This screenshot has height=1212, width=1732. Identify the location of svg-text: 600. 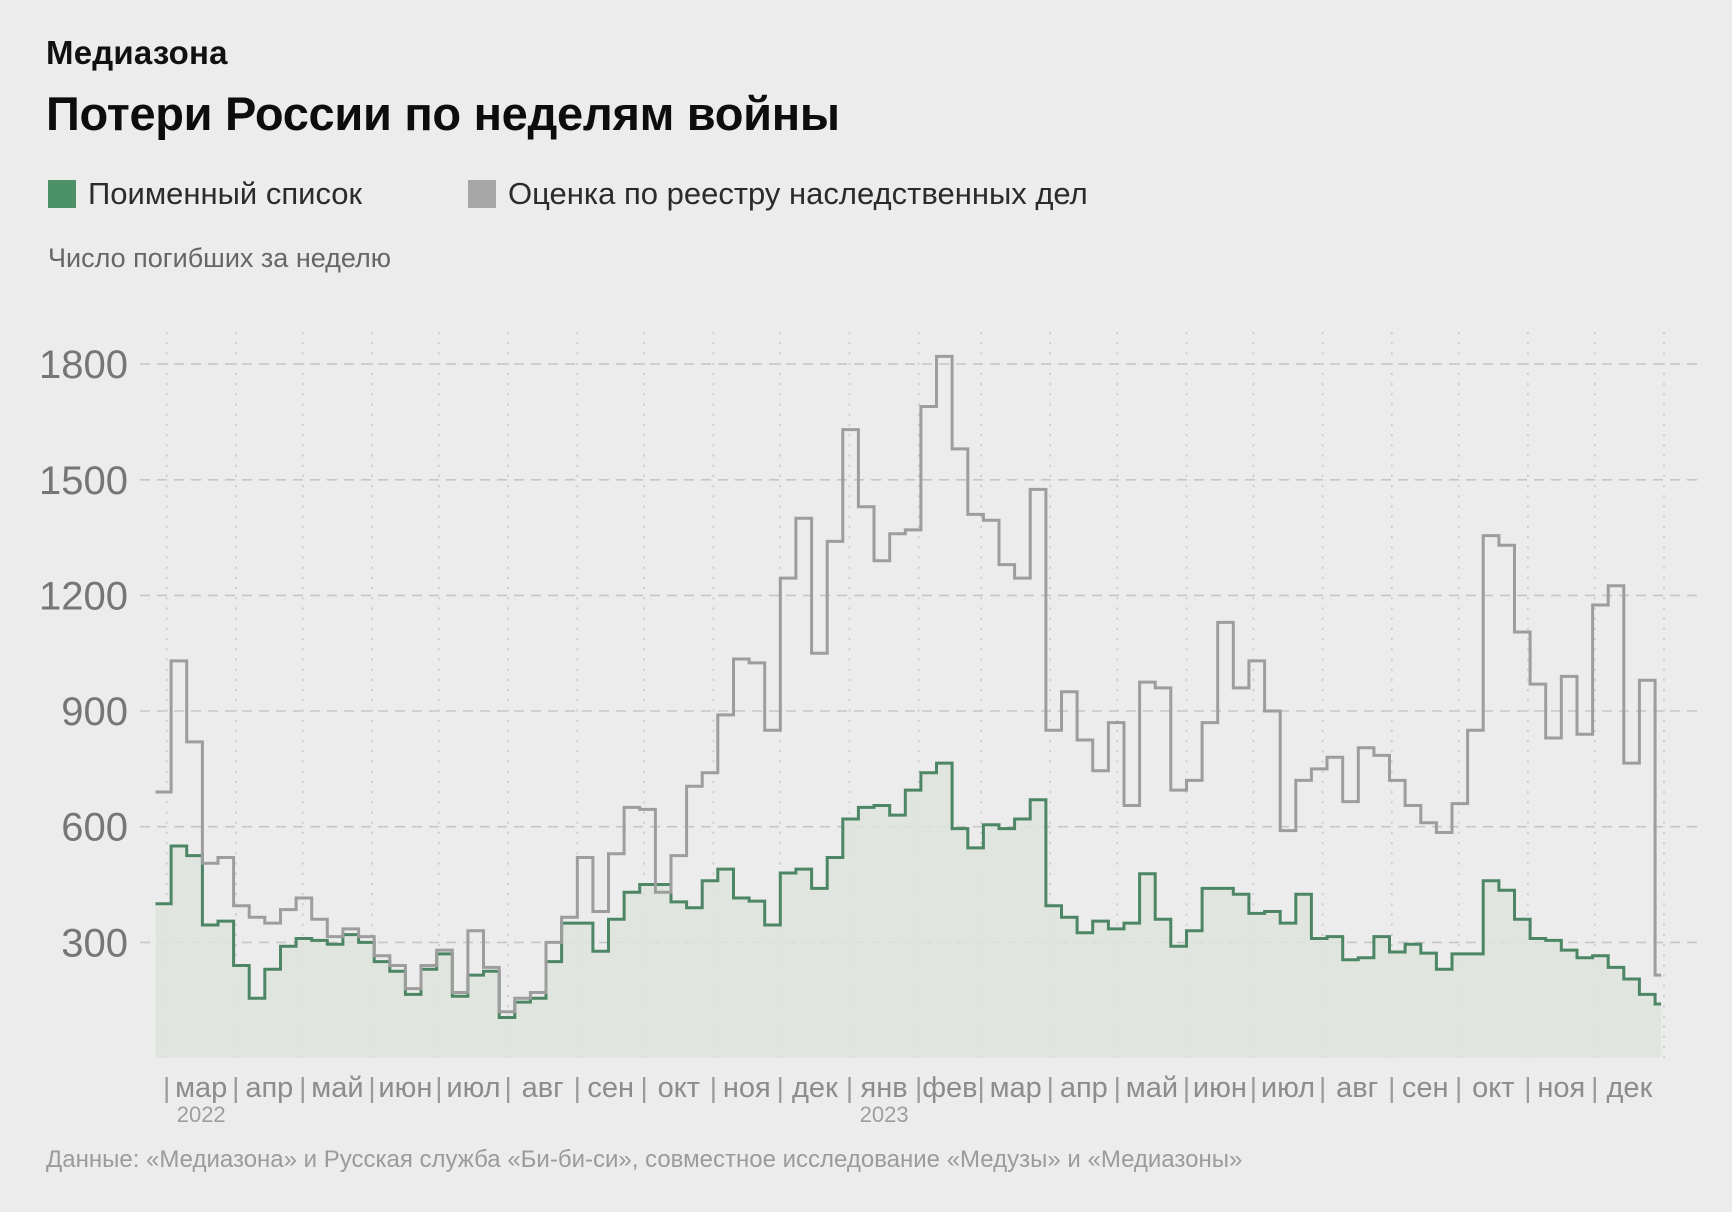
(94, 828).